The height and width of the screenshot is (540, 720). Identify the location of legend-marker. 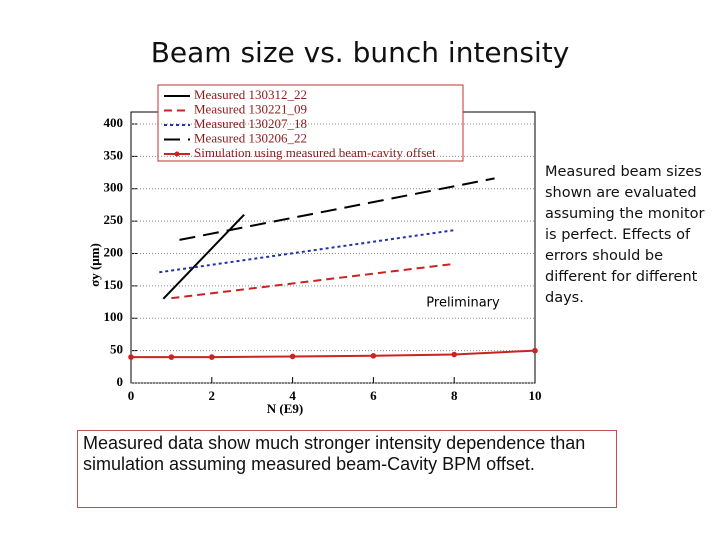
(177, 154).